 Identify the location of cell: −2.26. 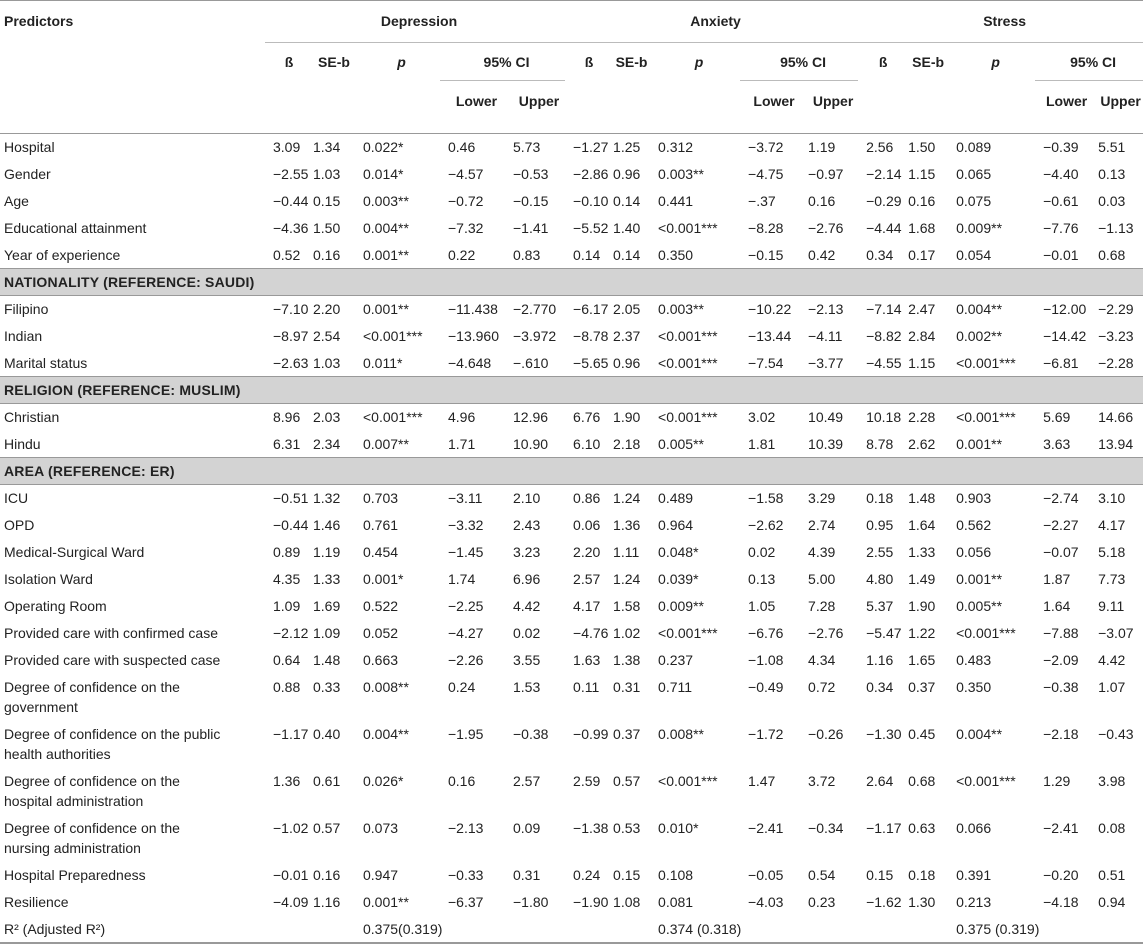
(466, 660).